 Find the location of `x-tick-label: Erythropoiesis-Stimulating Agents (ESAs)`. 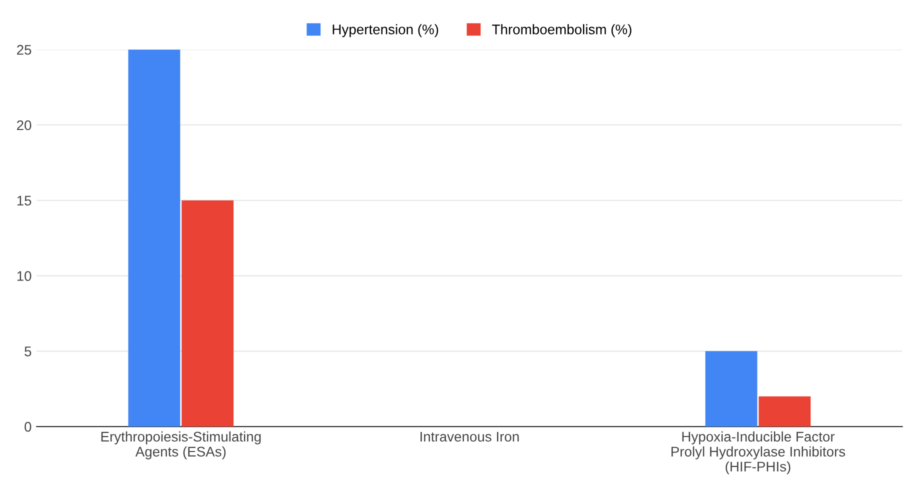

x-tick-label: Erythropoiesis-Stimulating Agents (ESAs) is located at coordinates (181, 445).